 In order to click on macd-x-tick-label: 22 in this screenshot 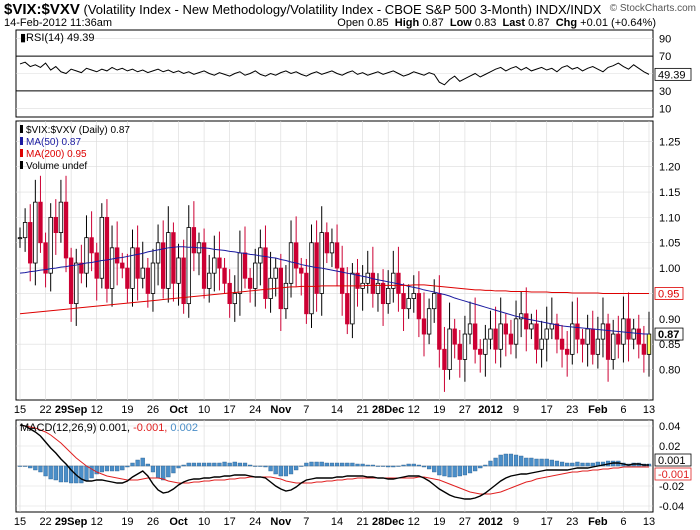, I will do `click(45, 522)`.